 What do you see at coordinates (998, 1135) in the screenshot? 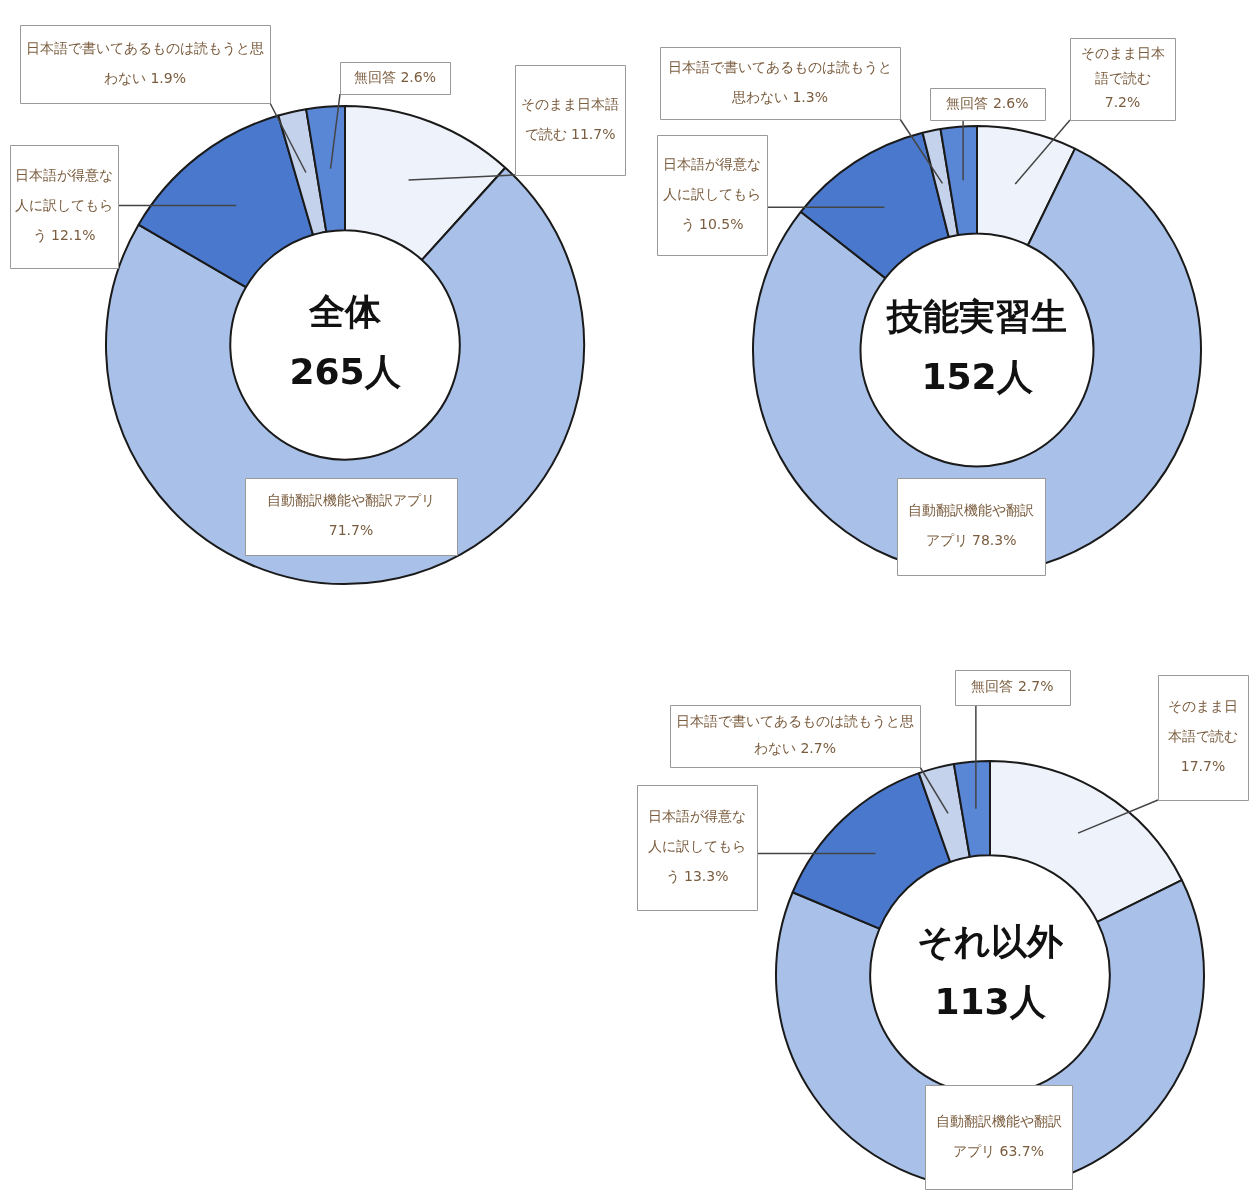
I see `slice-label: 自動翻訳機能や翻訳アプリ 63.7%` at bounding box center [998, 1135].